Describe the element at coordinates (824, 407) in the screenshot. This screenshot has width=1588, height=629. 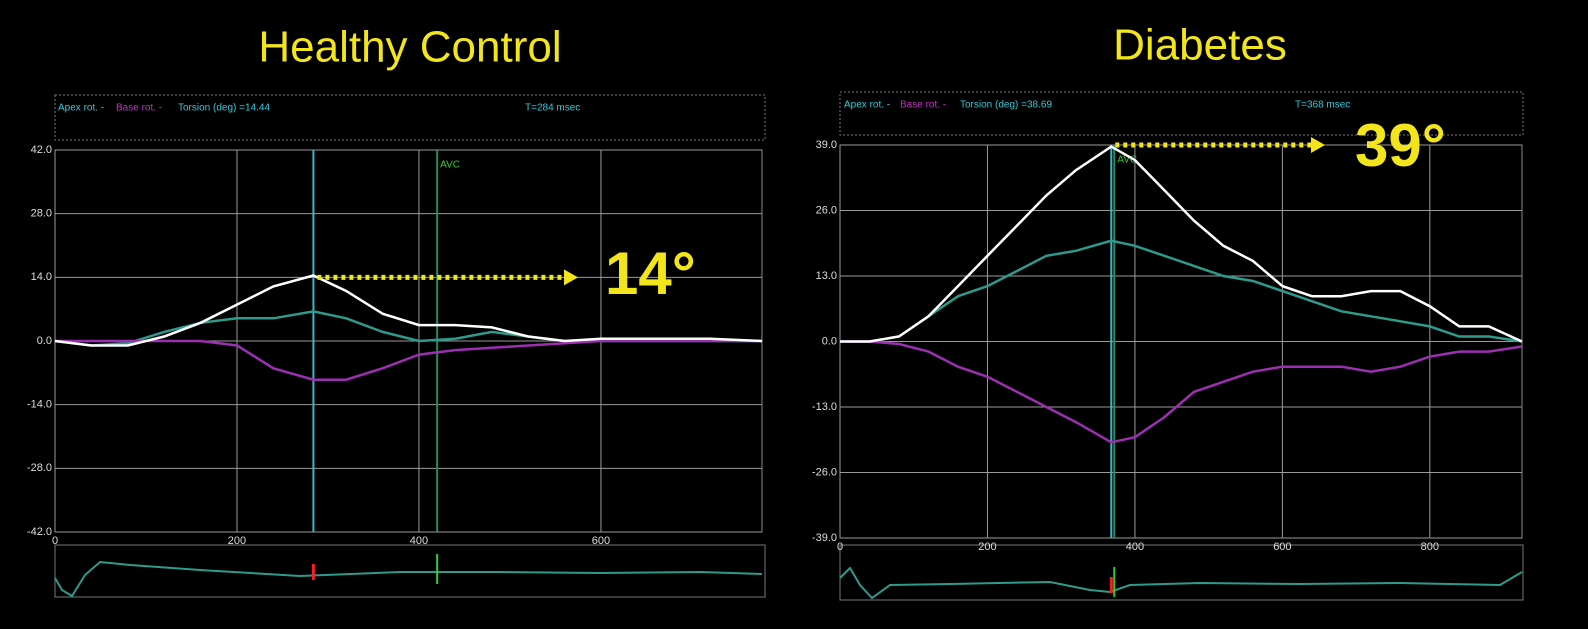
I see `y-tick-label: -13.0` at that location.